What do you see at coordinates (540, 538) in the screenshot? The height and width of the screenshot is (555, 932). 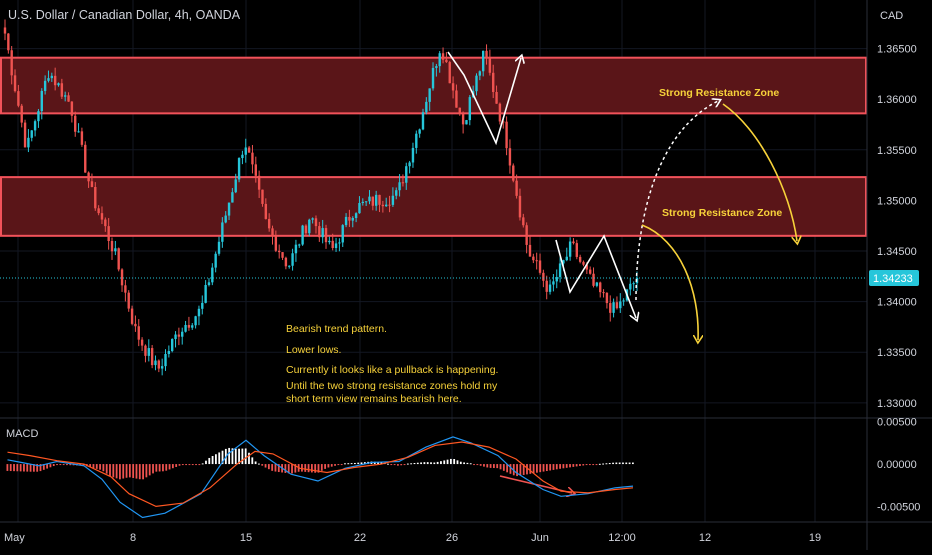 I see `time-tick-label: Jun` at bounding box center [540, 538].